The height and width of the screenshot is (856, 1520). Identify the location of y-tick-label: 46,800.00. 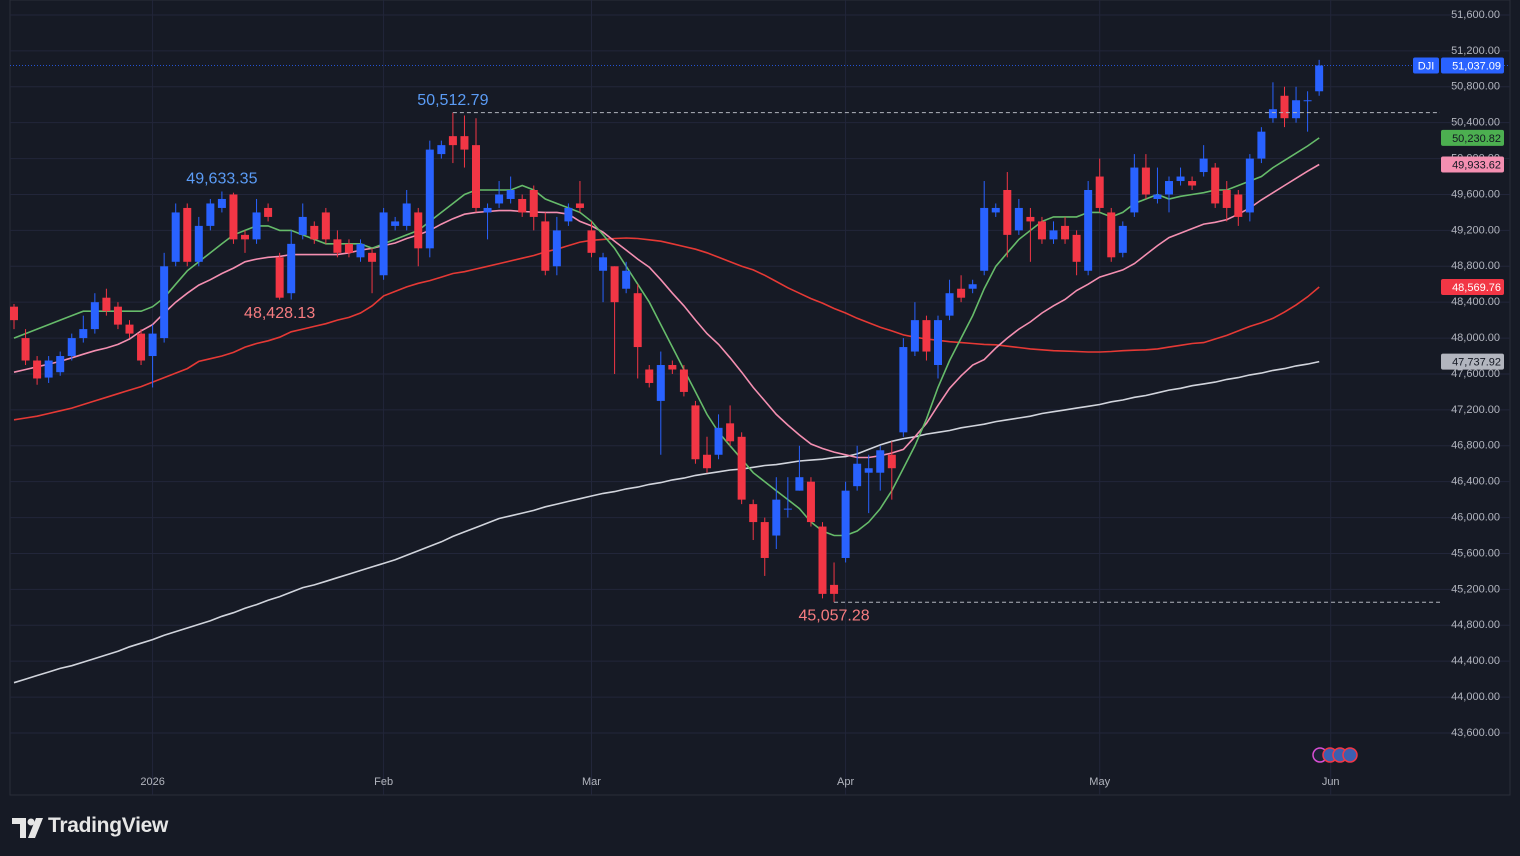
(1475, 446).